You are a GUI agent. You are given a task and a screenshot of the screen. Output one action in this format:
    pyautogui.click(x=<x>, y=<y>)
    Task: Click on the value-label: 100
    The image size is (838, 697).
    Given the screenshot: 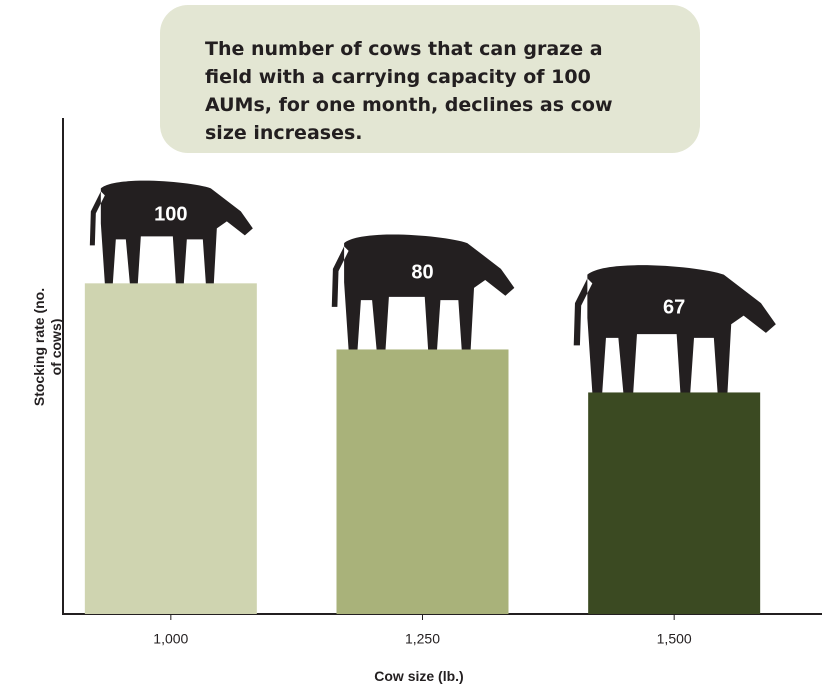 What is the action you would take?
    pyautogui.click(x=170, y=215)
    